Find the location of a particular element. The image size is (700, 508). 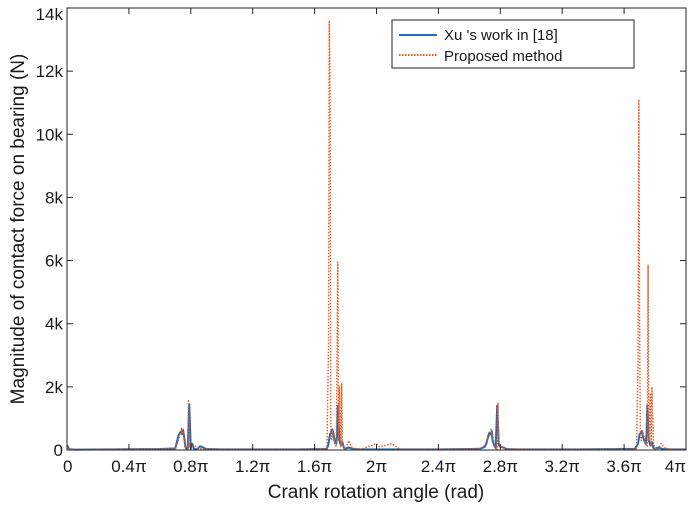

y-tick-label: 2k is located at coordinates (54, 387).